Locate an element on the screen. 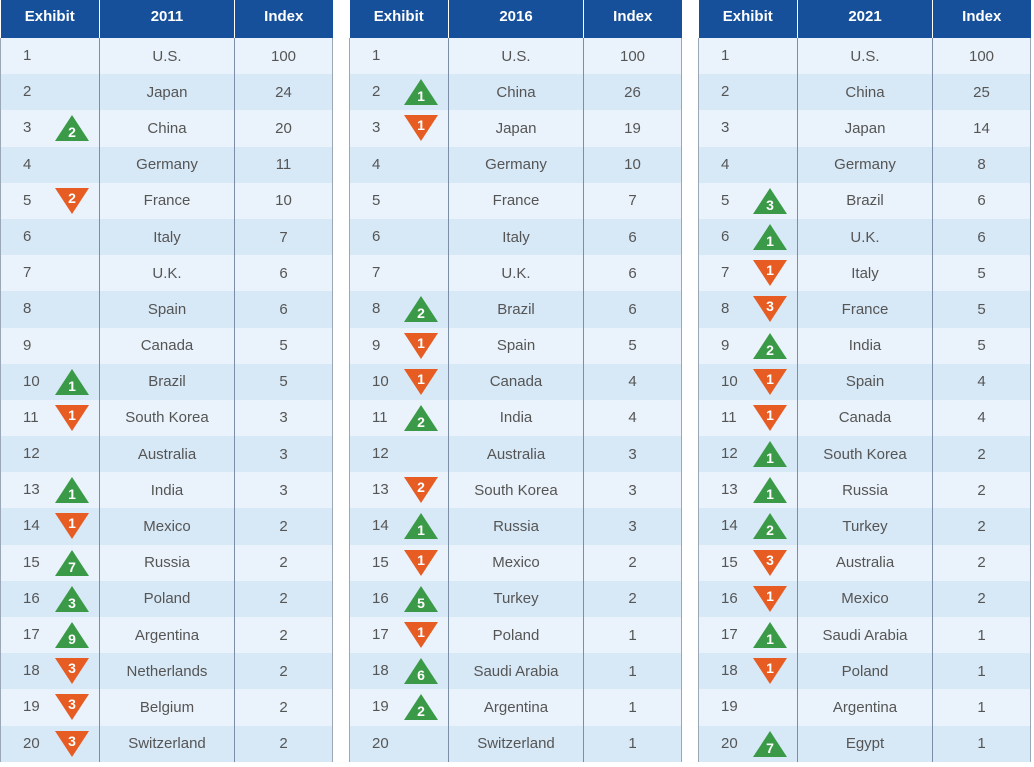  table-row: 20 Switzerland 1 is located at coordinates (515, 743).